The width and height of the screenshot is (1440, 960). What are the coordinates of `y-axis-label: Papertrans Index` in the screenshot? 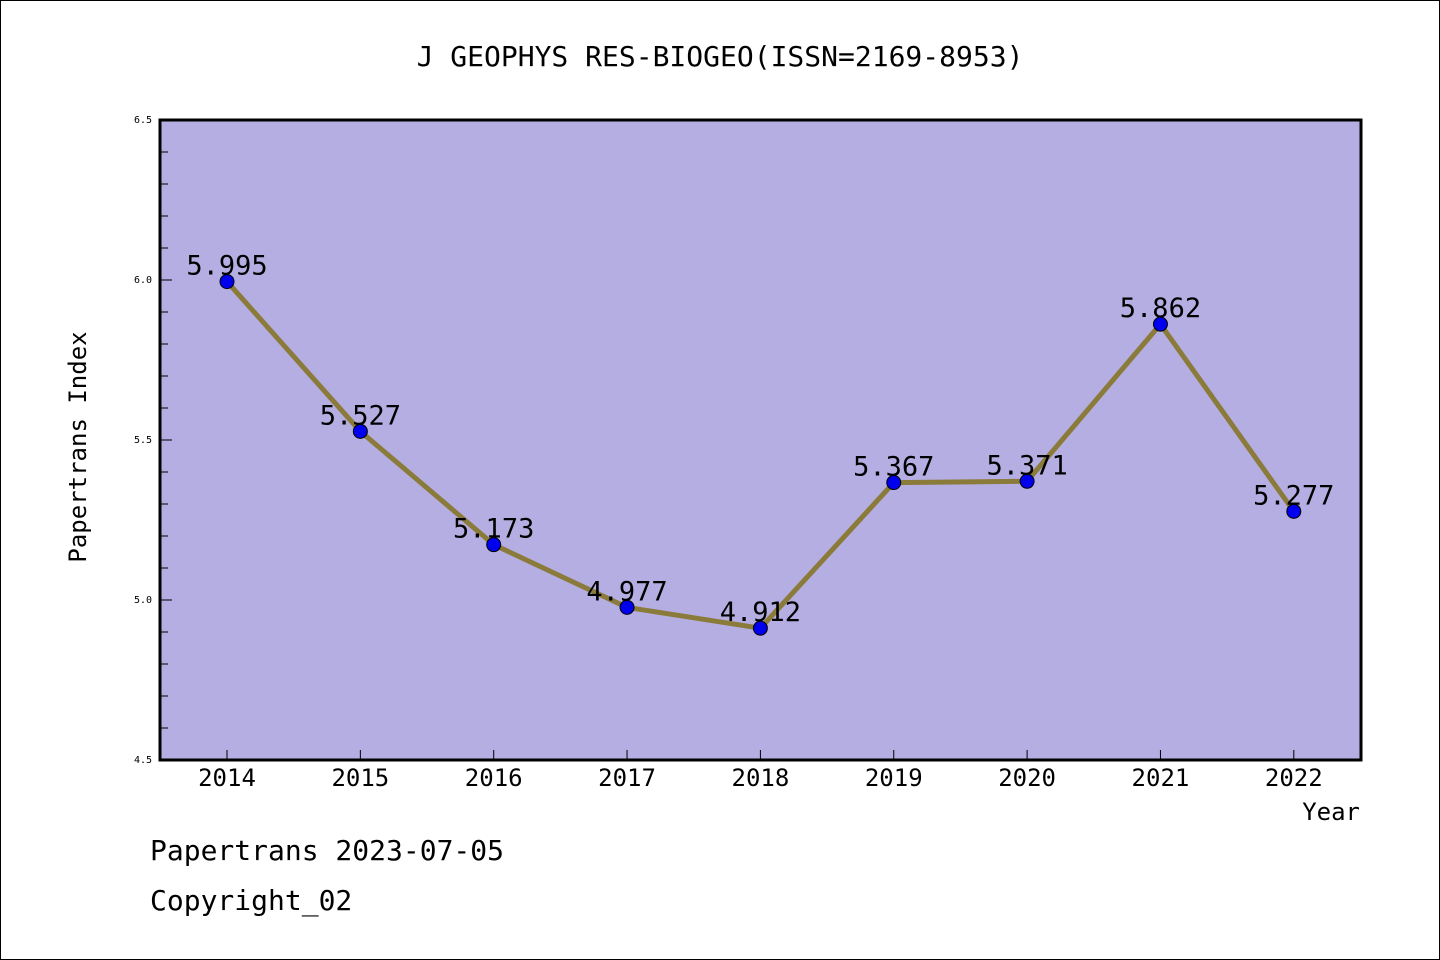 It's located at (78, 446).